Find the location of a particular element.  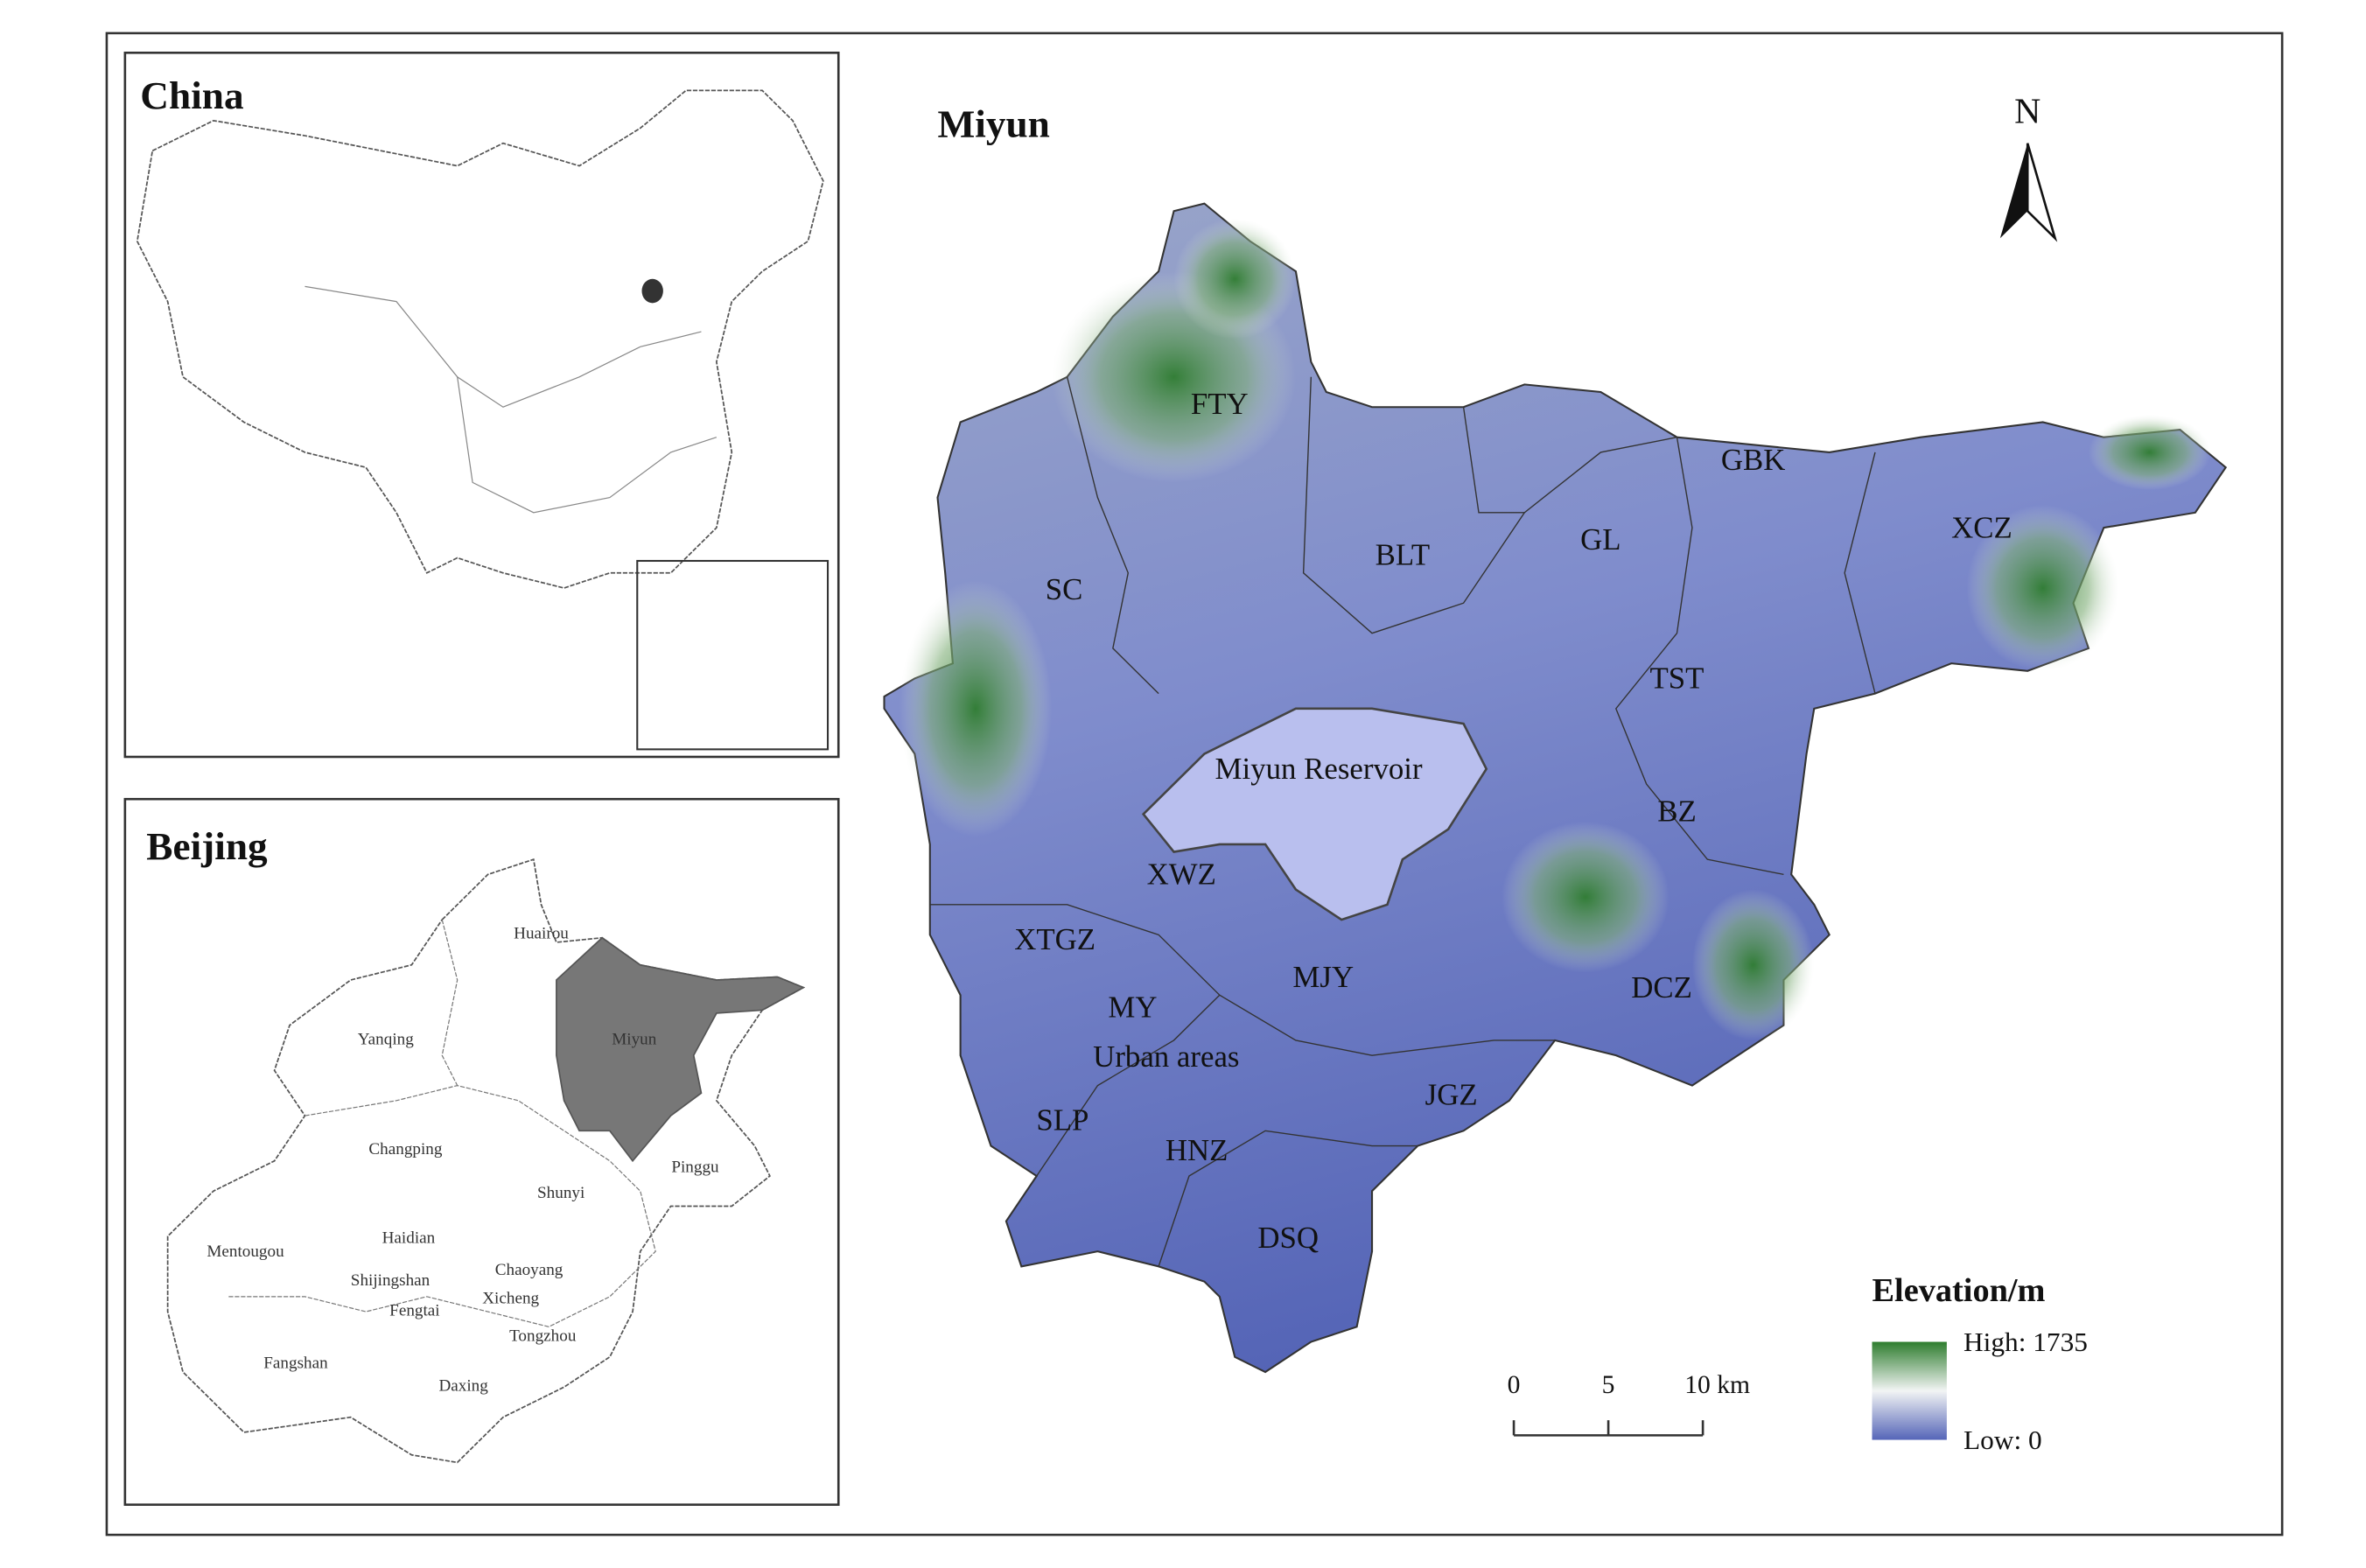

town-label: JGZ is located at coordinates (1451, 1094).